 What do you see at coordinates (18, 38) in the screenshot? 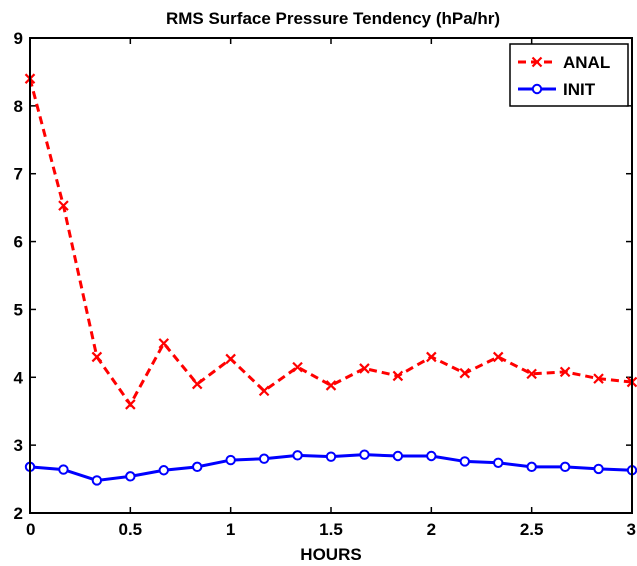
I see `y-tick-label: 9` at bounding box center [18, 38].